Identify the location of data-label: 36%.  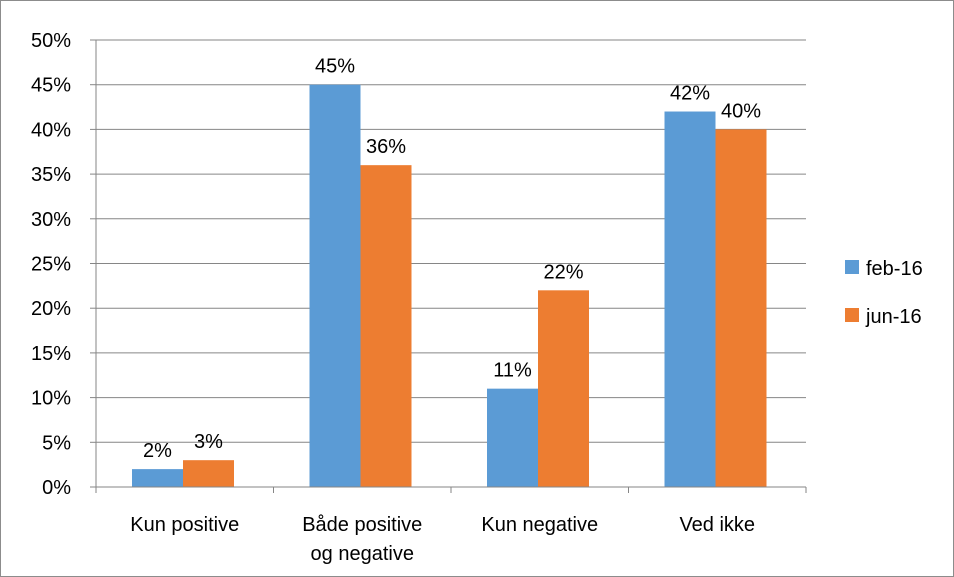
(386, 147).